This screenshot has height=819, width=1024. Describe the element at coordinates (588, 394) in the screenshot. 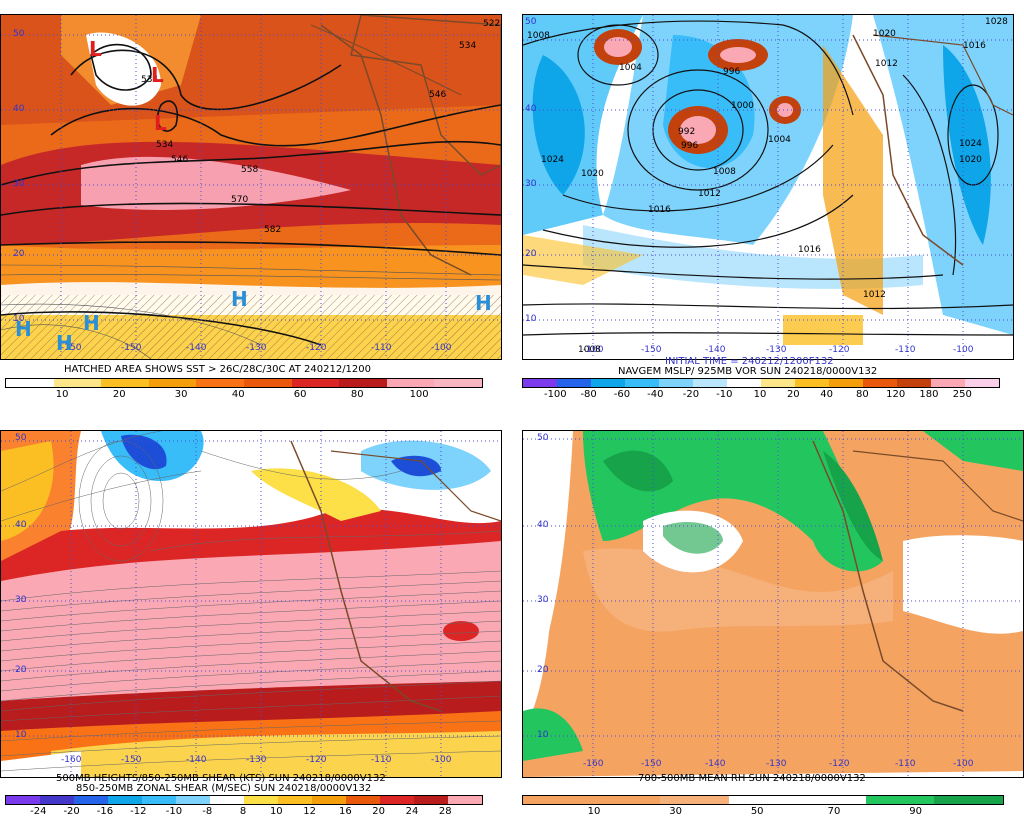

I see `colorbar-tick: -80` at that location.